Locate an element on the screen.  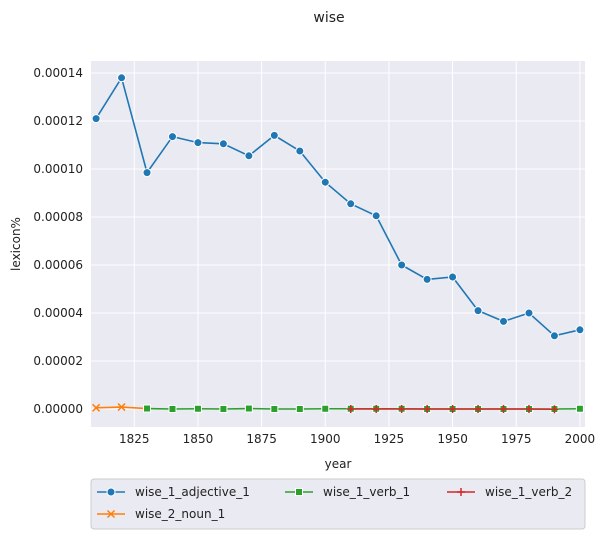
x-tick-label: 1875 is located at coordinates (261, 439).